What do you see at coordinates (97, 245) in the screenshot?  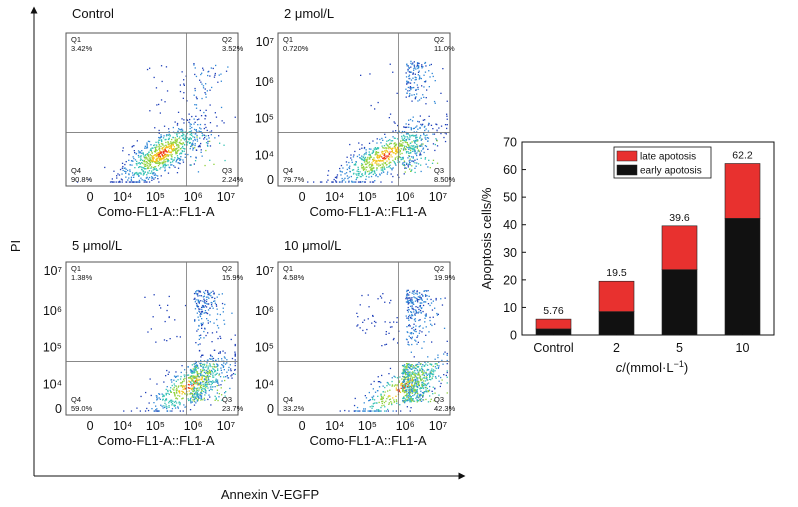 I see `panel-title: 5 μmol/L` at bounding box center [97, 245].